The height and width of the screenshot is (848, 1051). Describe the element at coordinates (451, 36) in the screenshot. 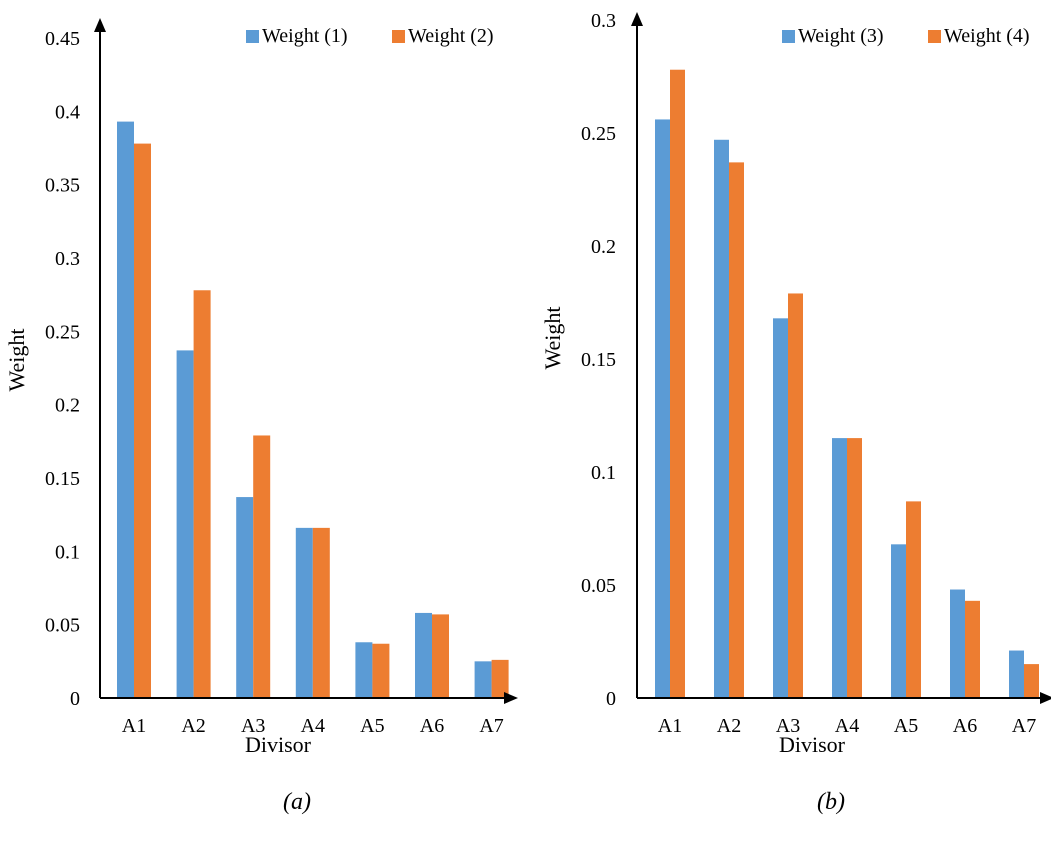

I see `legend-label-2: Weight (2)` at that location.